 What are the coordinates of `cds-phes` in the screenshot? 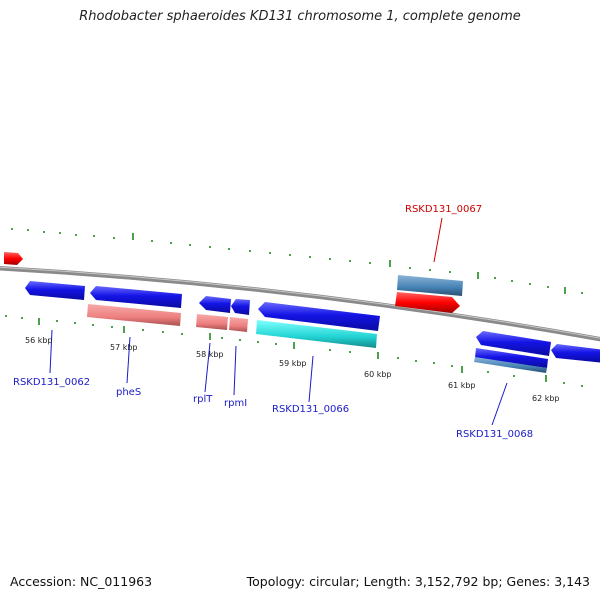 It's located at (136, 297).